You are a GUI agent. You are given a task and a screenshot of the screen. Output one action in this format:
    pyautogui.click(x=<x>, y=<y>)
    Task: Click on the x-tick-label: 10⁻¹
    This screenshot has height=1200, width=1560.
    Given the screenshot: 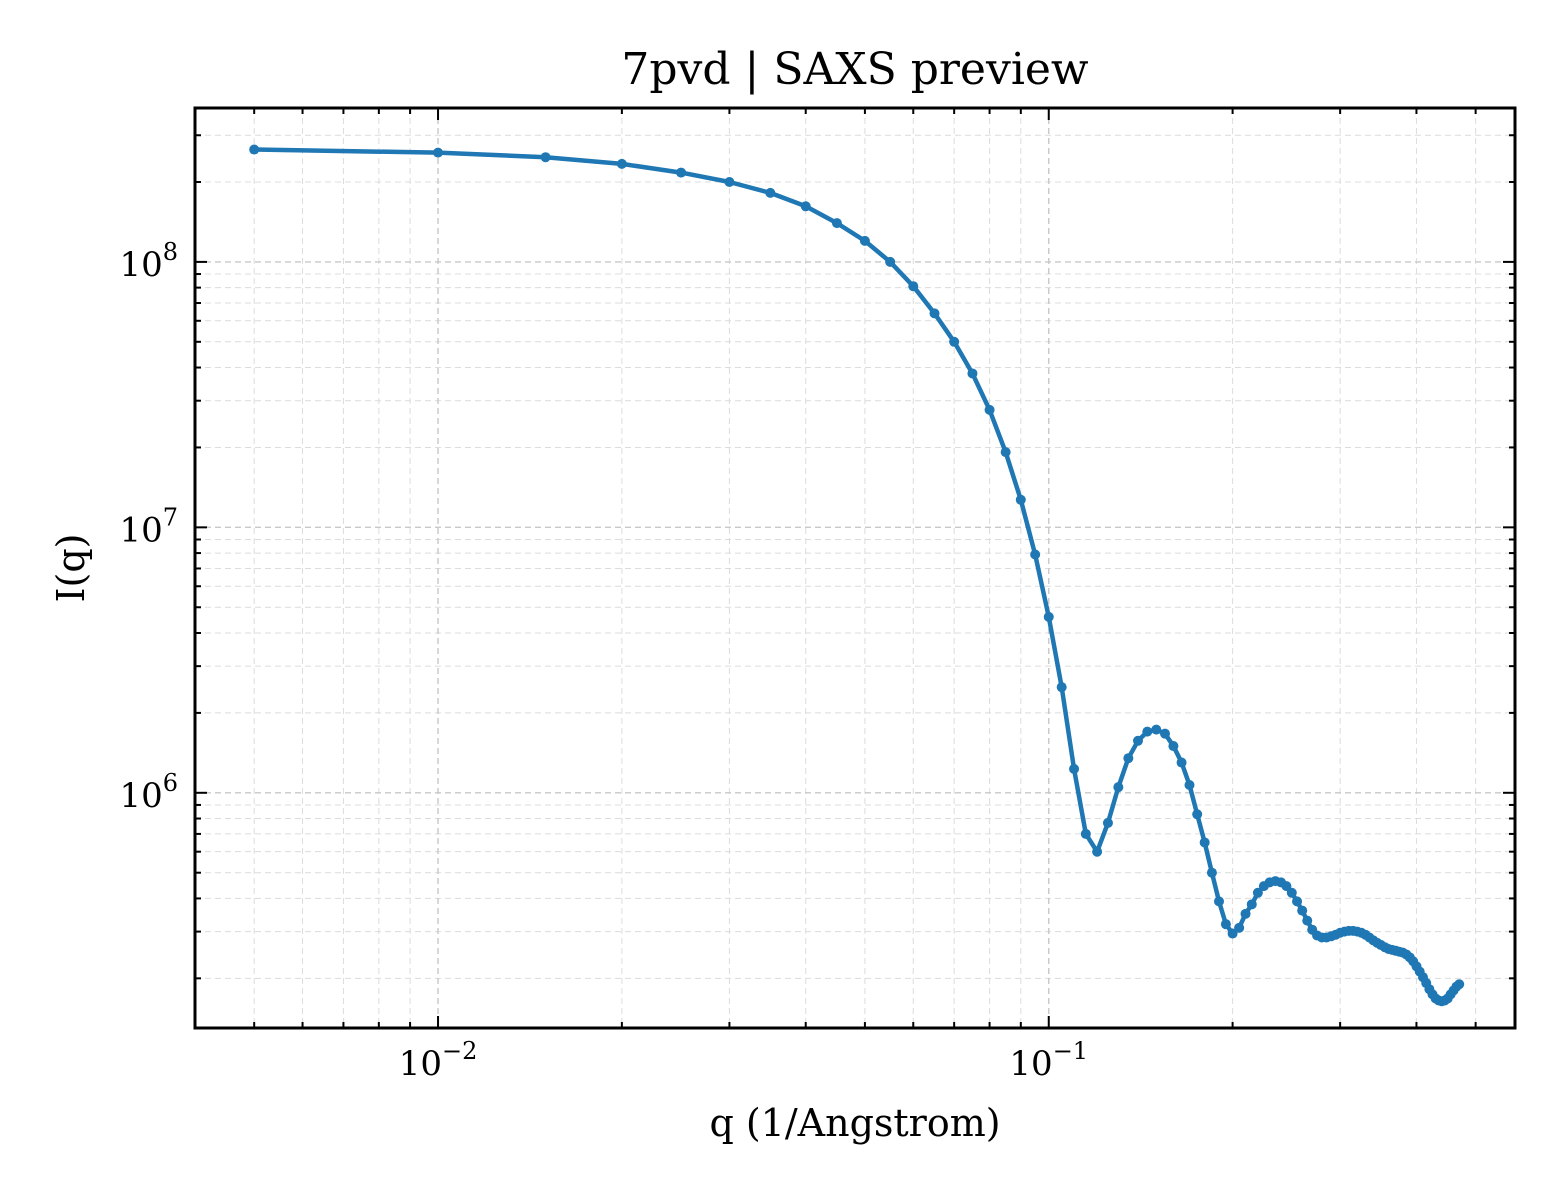 What is the action you would take?
    pyautogui.click(x=1048, y=1060)
    